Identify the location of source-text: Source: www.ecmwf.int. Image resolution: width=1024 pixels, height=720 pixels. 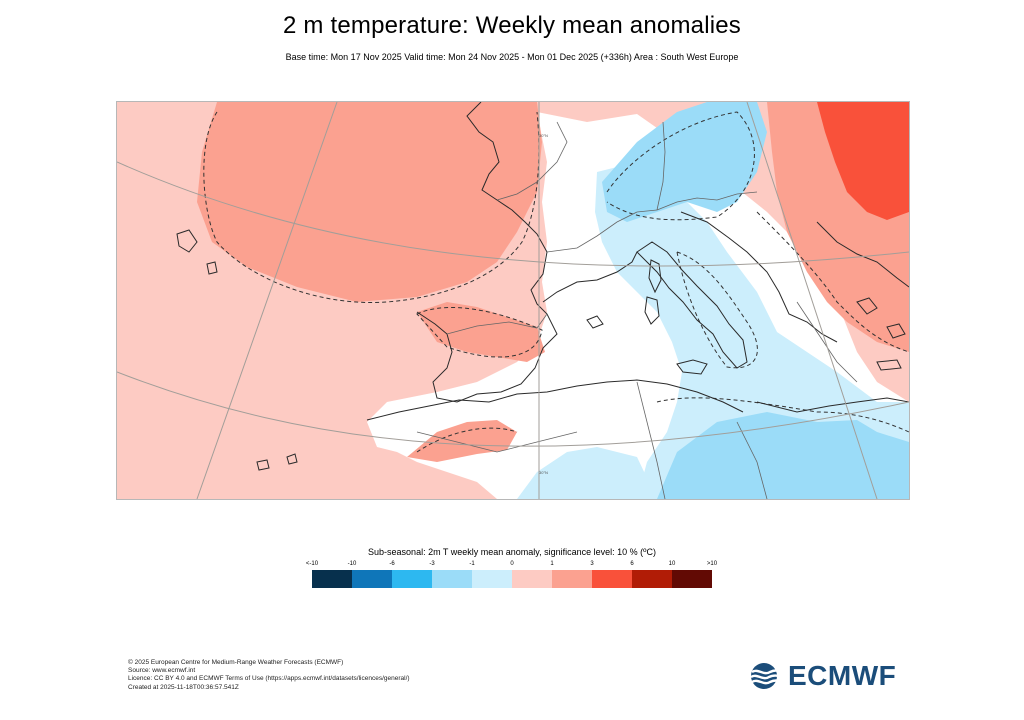
(162, 671).